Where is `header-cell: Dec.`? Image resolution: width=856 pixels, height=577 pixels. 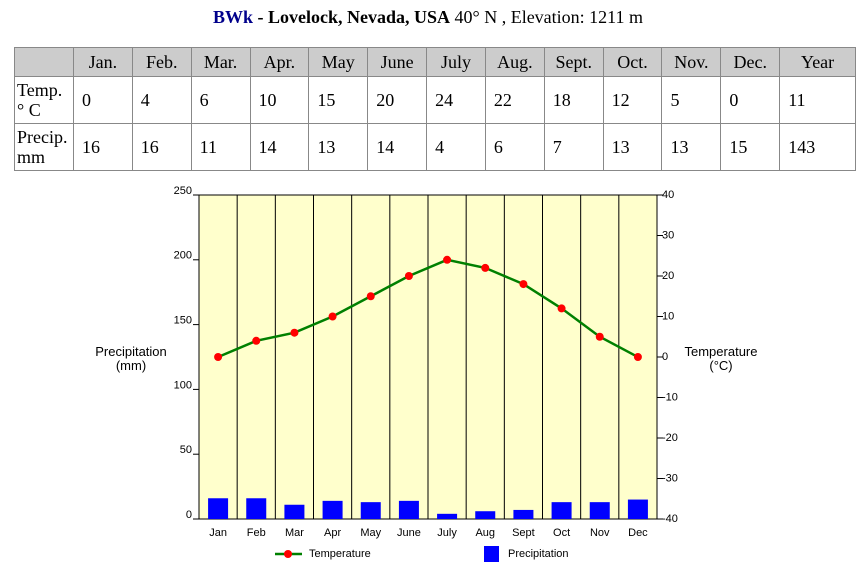 header-cell: Dec. is located at coordinates (750, 62).